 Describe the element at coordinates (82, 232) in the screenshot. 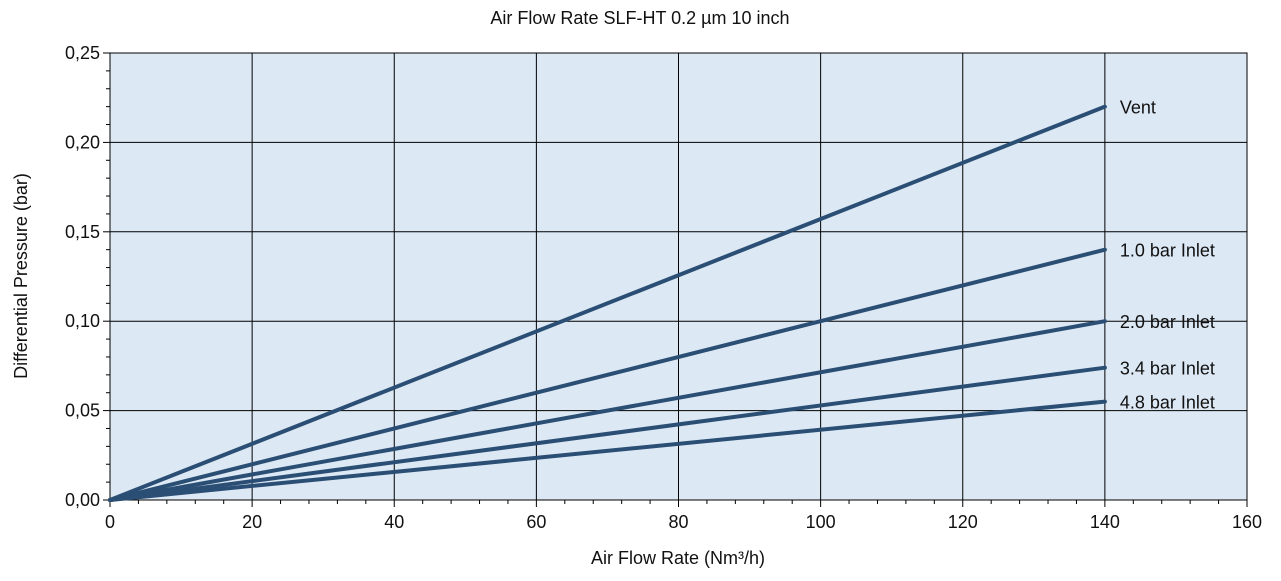

I see `y-tick-label: 0,15` at that location.